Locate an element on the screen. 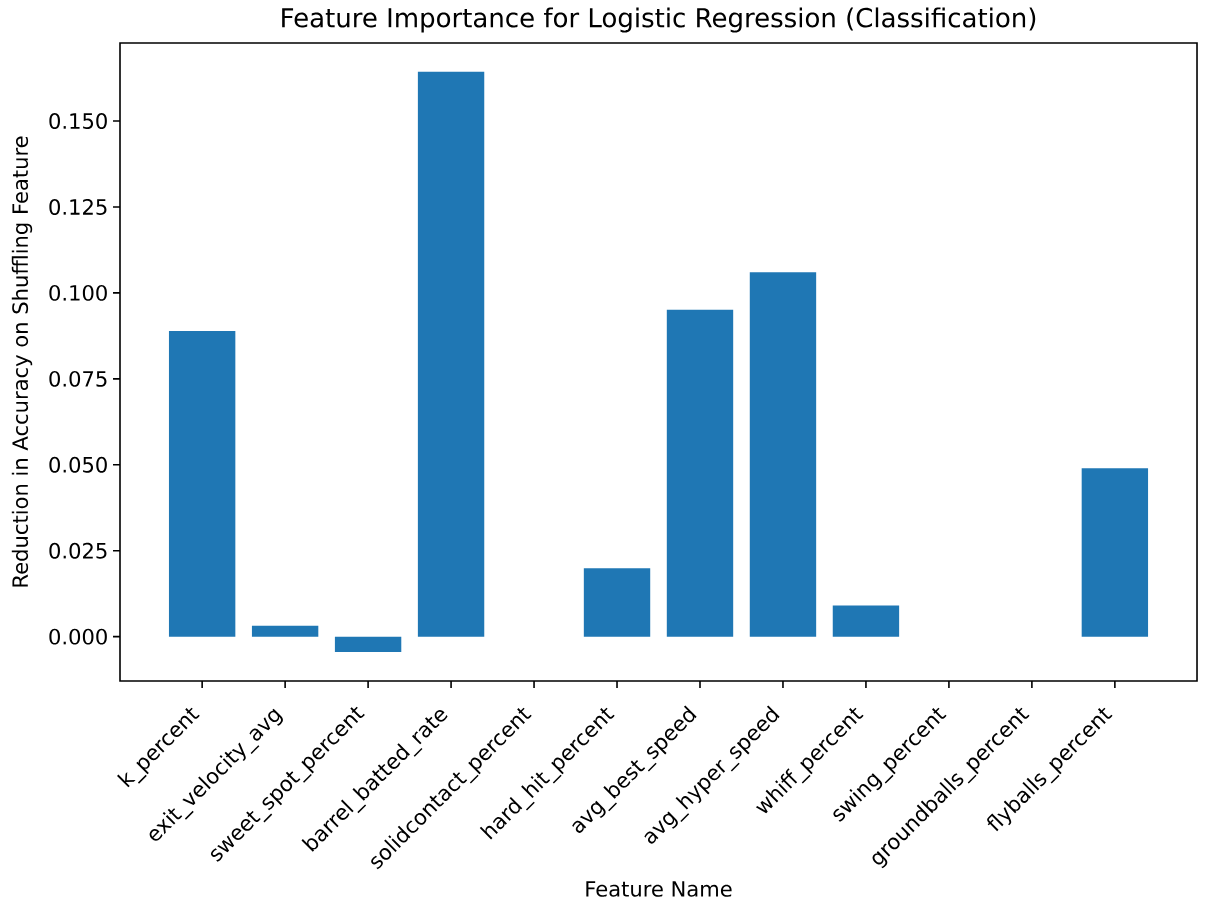 Image resolution: width=1212 pixels, height=903 pixels. y-tick-label: 0.025 is located at coordinates (78, 550).